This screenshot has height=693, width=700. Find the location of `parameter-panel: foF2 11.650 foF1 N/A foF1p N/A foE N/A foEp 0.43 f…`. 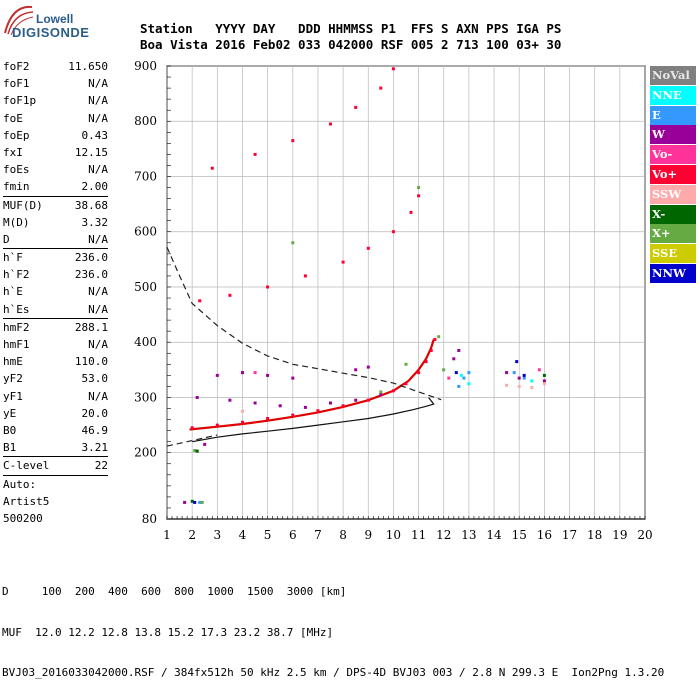

parameter-panel: foF2 11.650 foF1 N/A foF1p N/A foE N/A foEp 0.43 f… is located at coordinates (55, 292).